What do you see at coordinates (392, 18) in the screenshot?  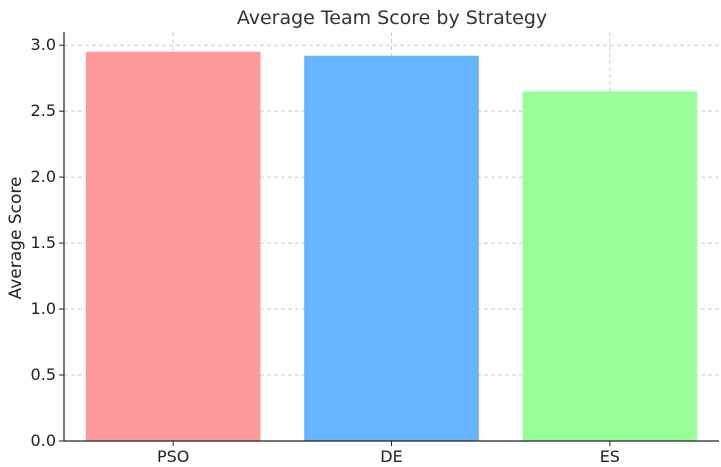 I see `chart-title: Average Team Score by Strategy` at bounding box center [392, 18].